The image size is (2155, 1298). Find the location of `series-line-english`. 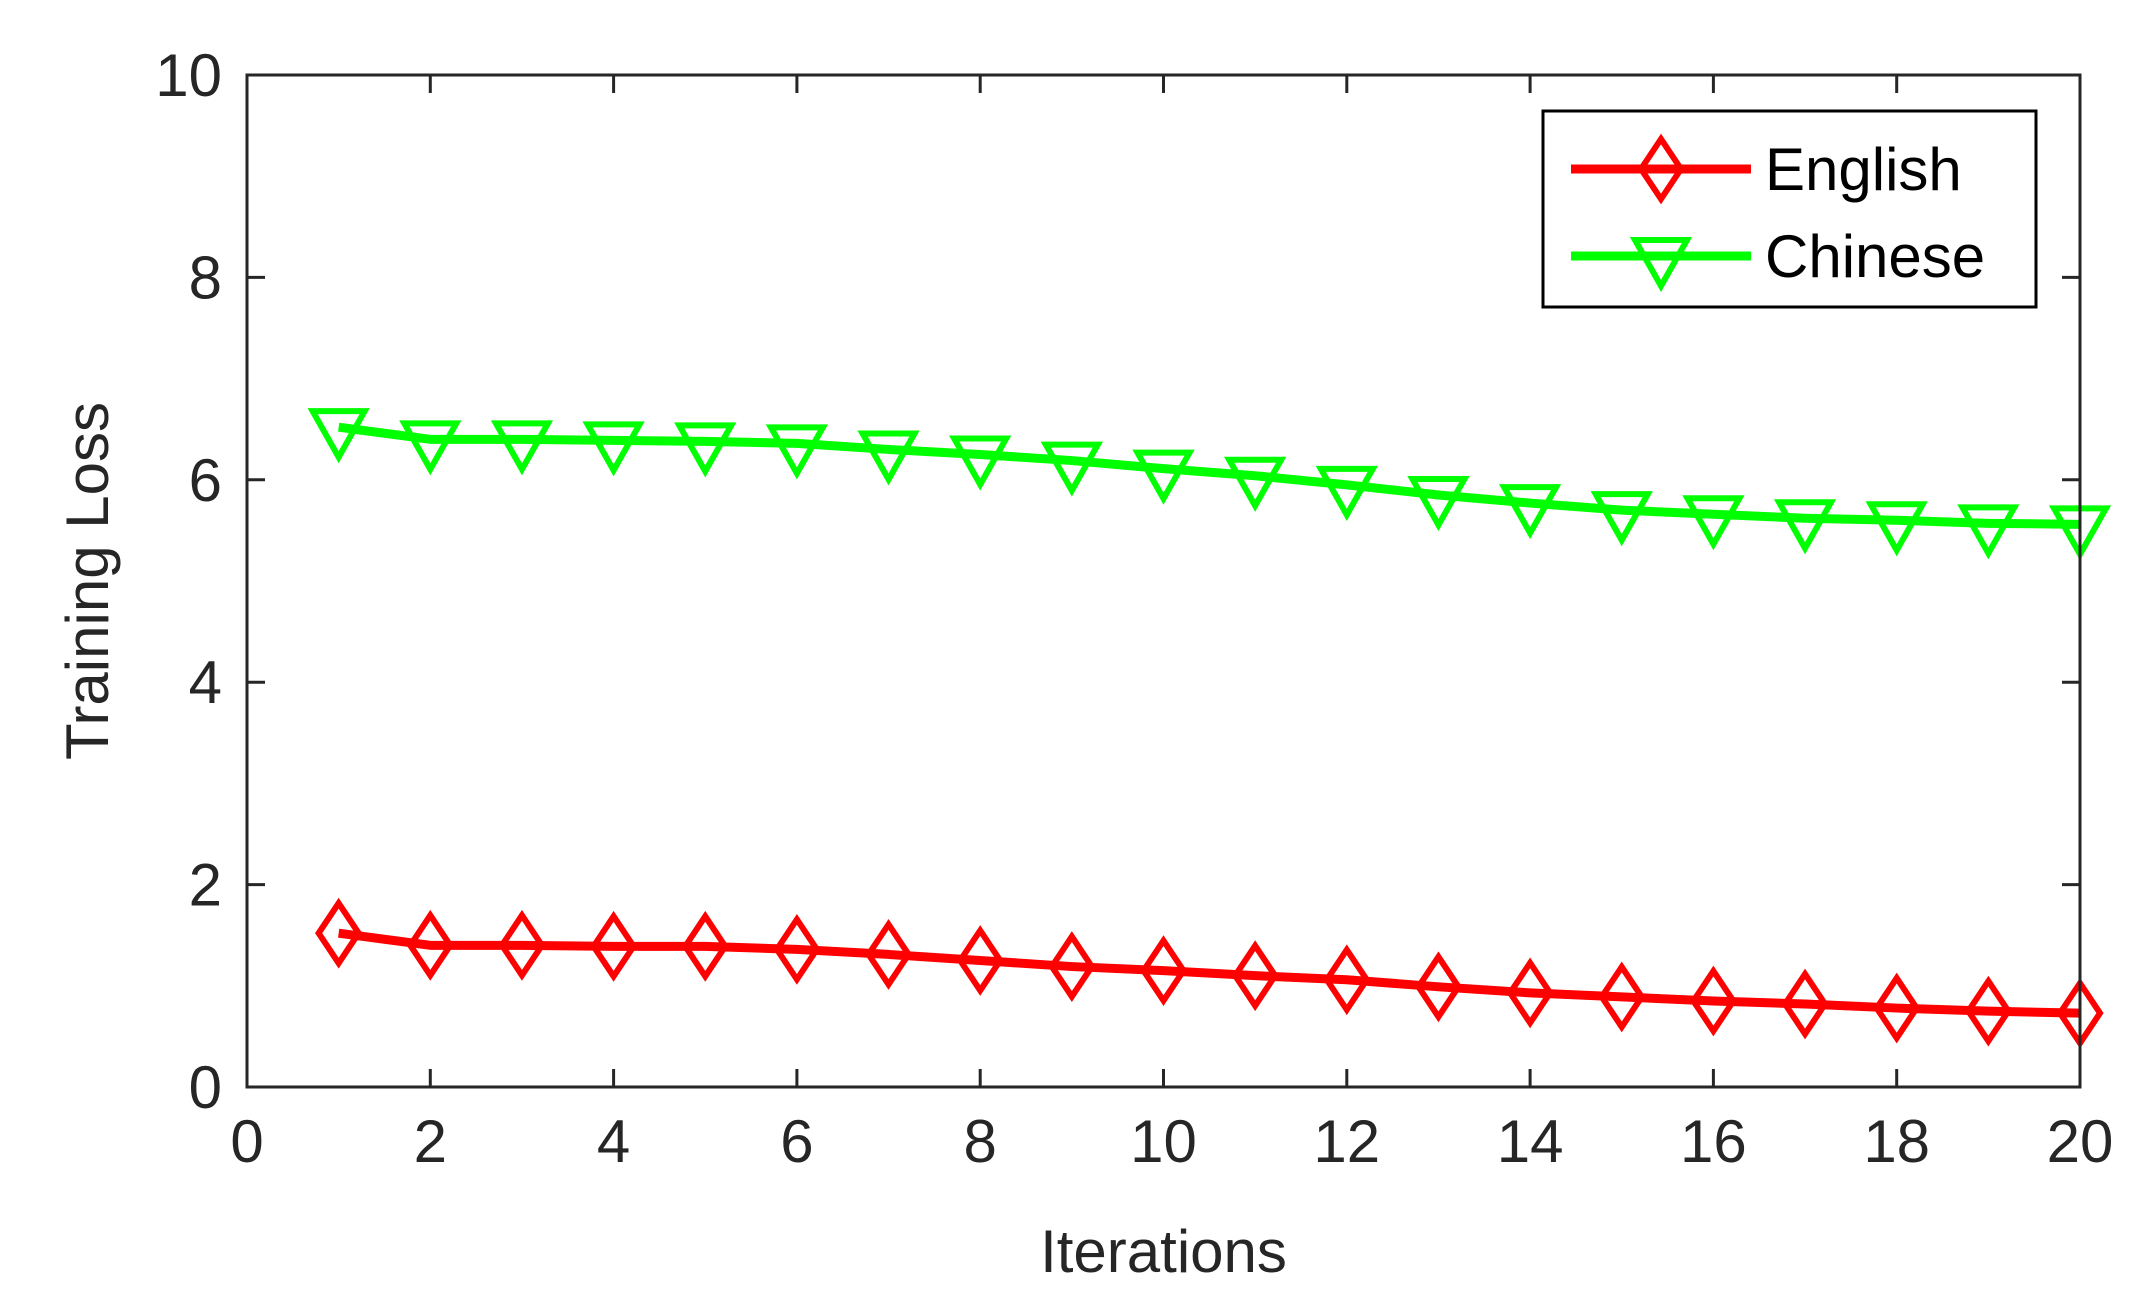

series-line-english is located at coordinates (1209, 973).